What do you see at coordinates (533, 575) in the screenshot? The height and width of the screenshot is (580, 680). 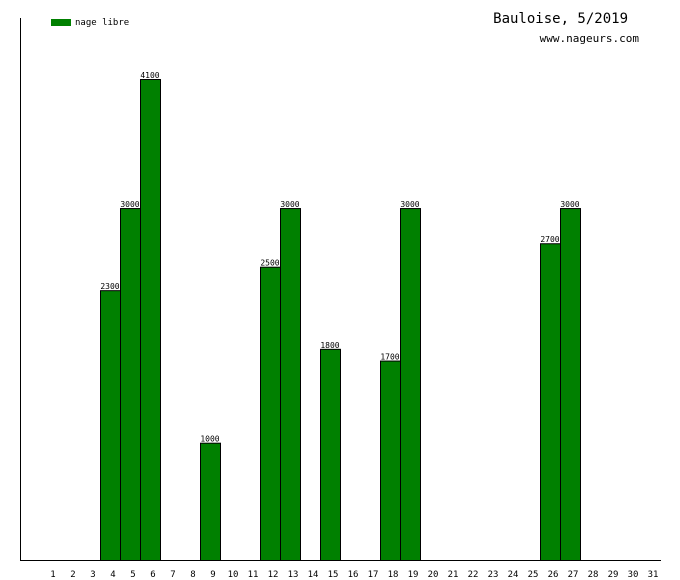 I see `x-tick-label: 25` at bounding box center [533, 575].